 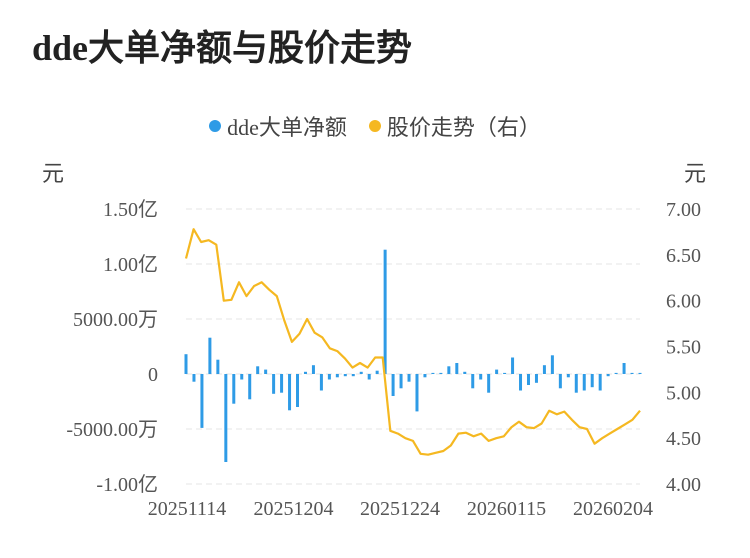 I want to click on chart-legend: dde大单净额 股价走势（右）, so click(x=375, y=126).